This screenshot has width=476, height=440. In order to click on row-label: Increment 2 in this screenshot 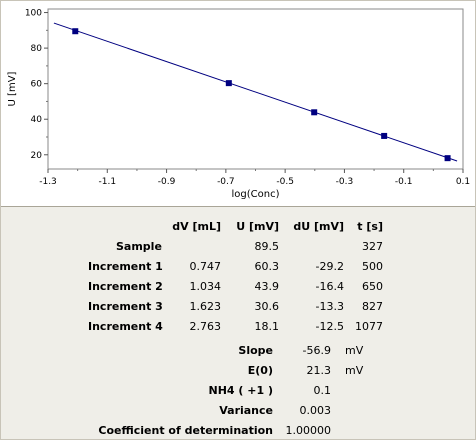, I will do `click(125, 286)`.